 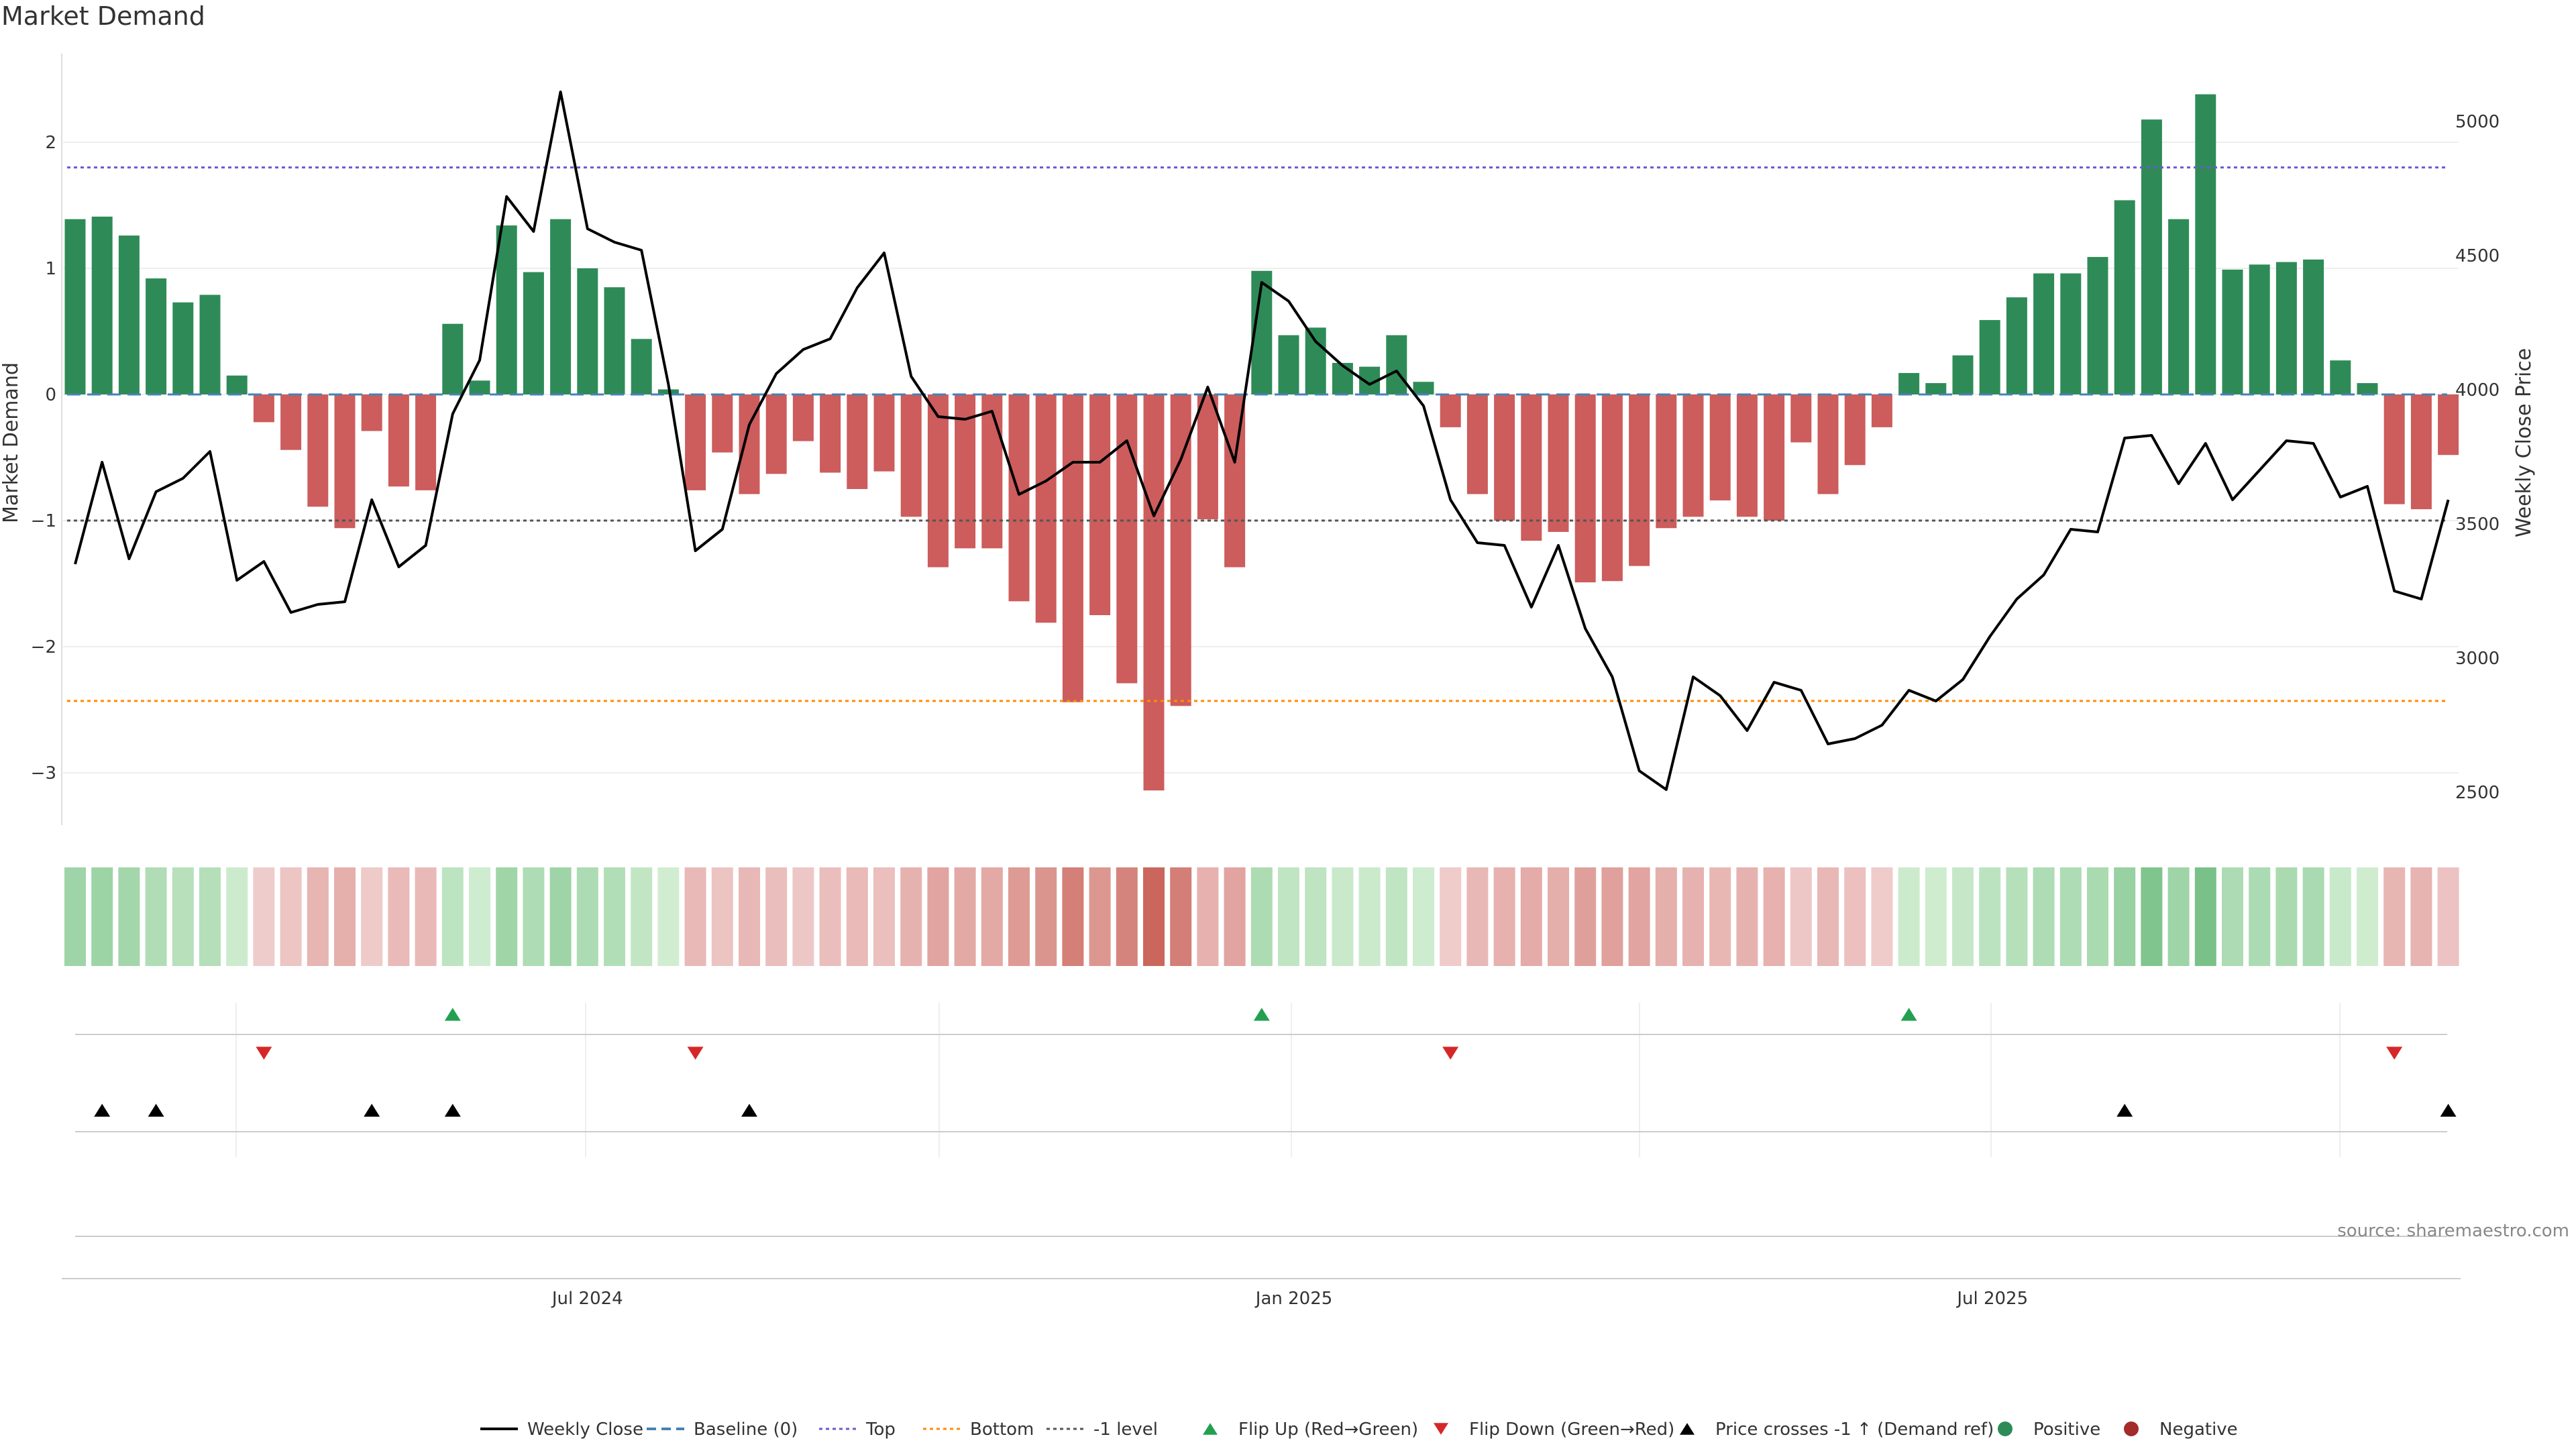 I want to click on legend-label: Flip Up (Red→Green), so click(x=1328, y=1429).